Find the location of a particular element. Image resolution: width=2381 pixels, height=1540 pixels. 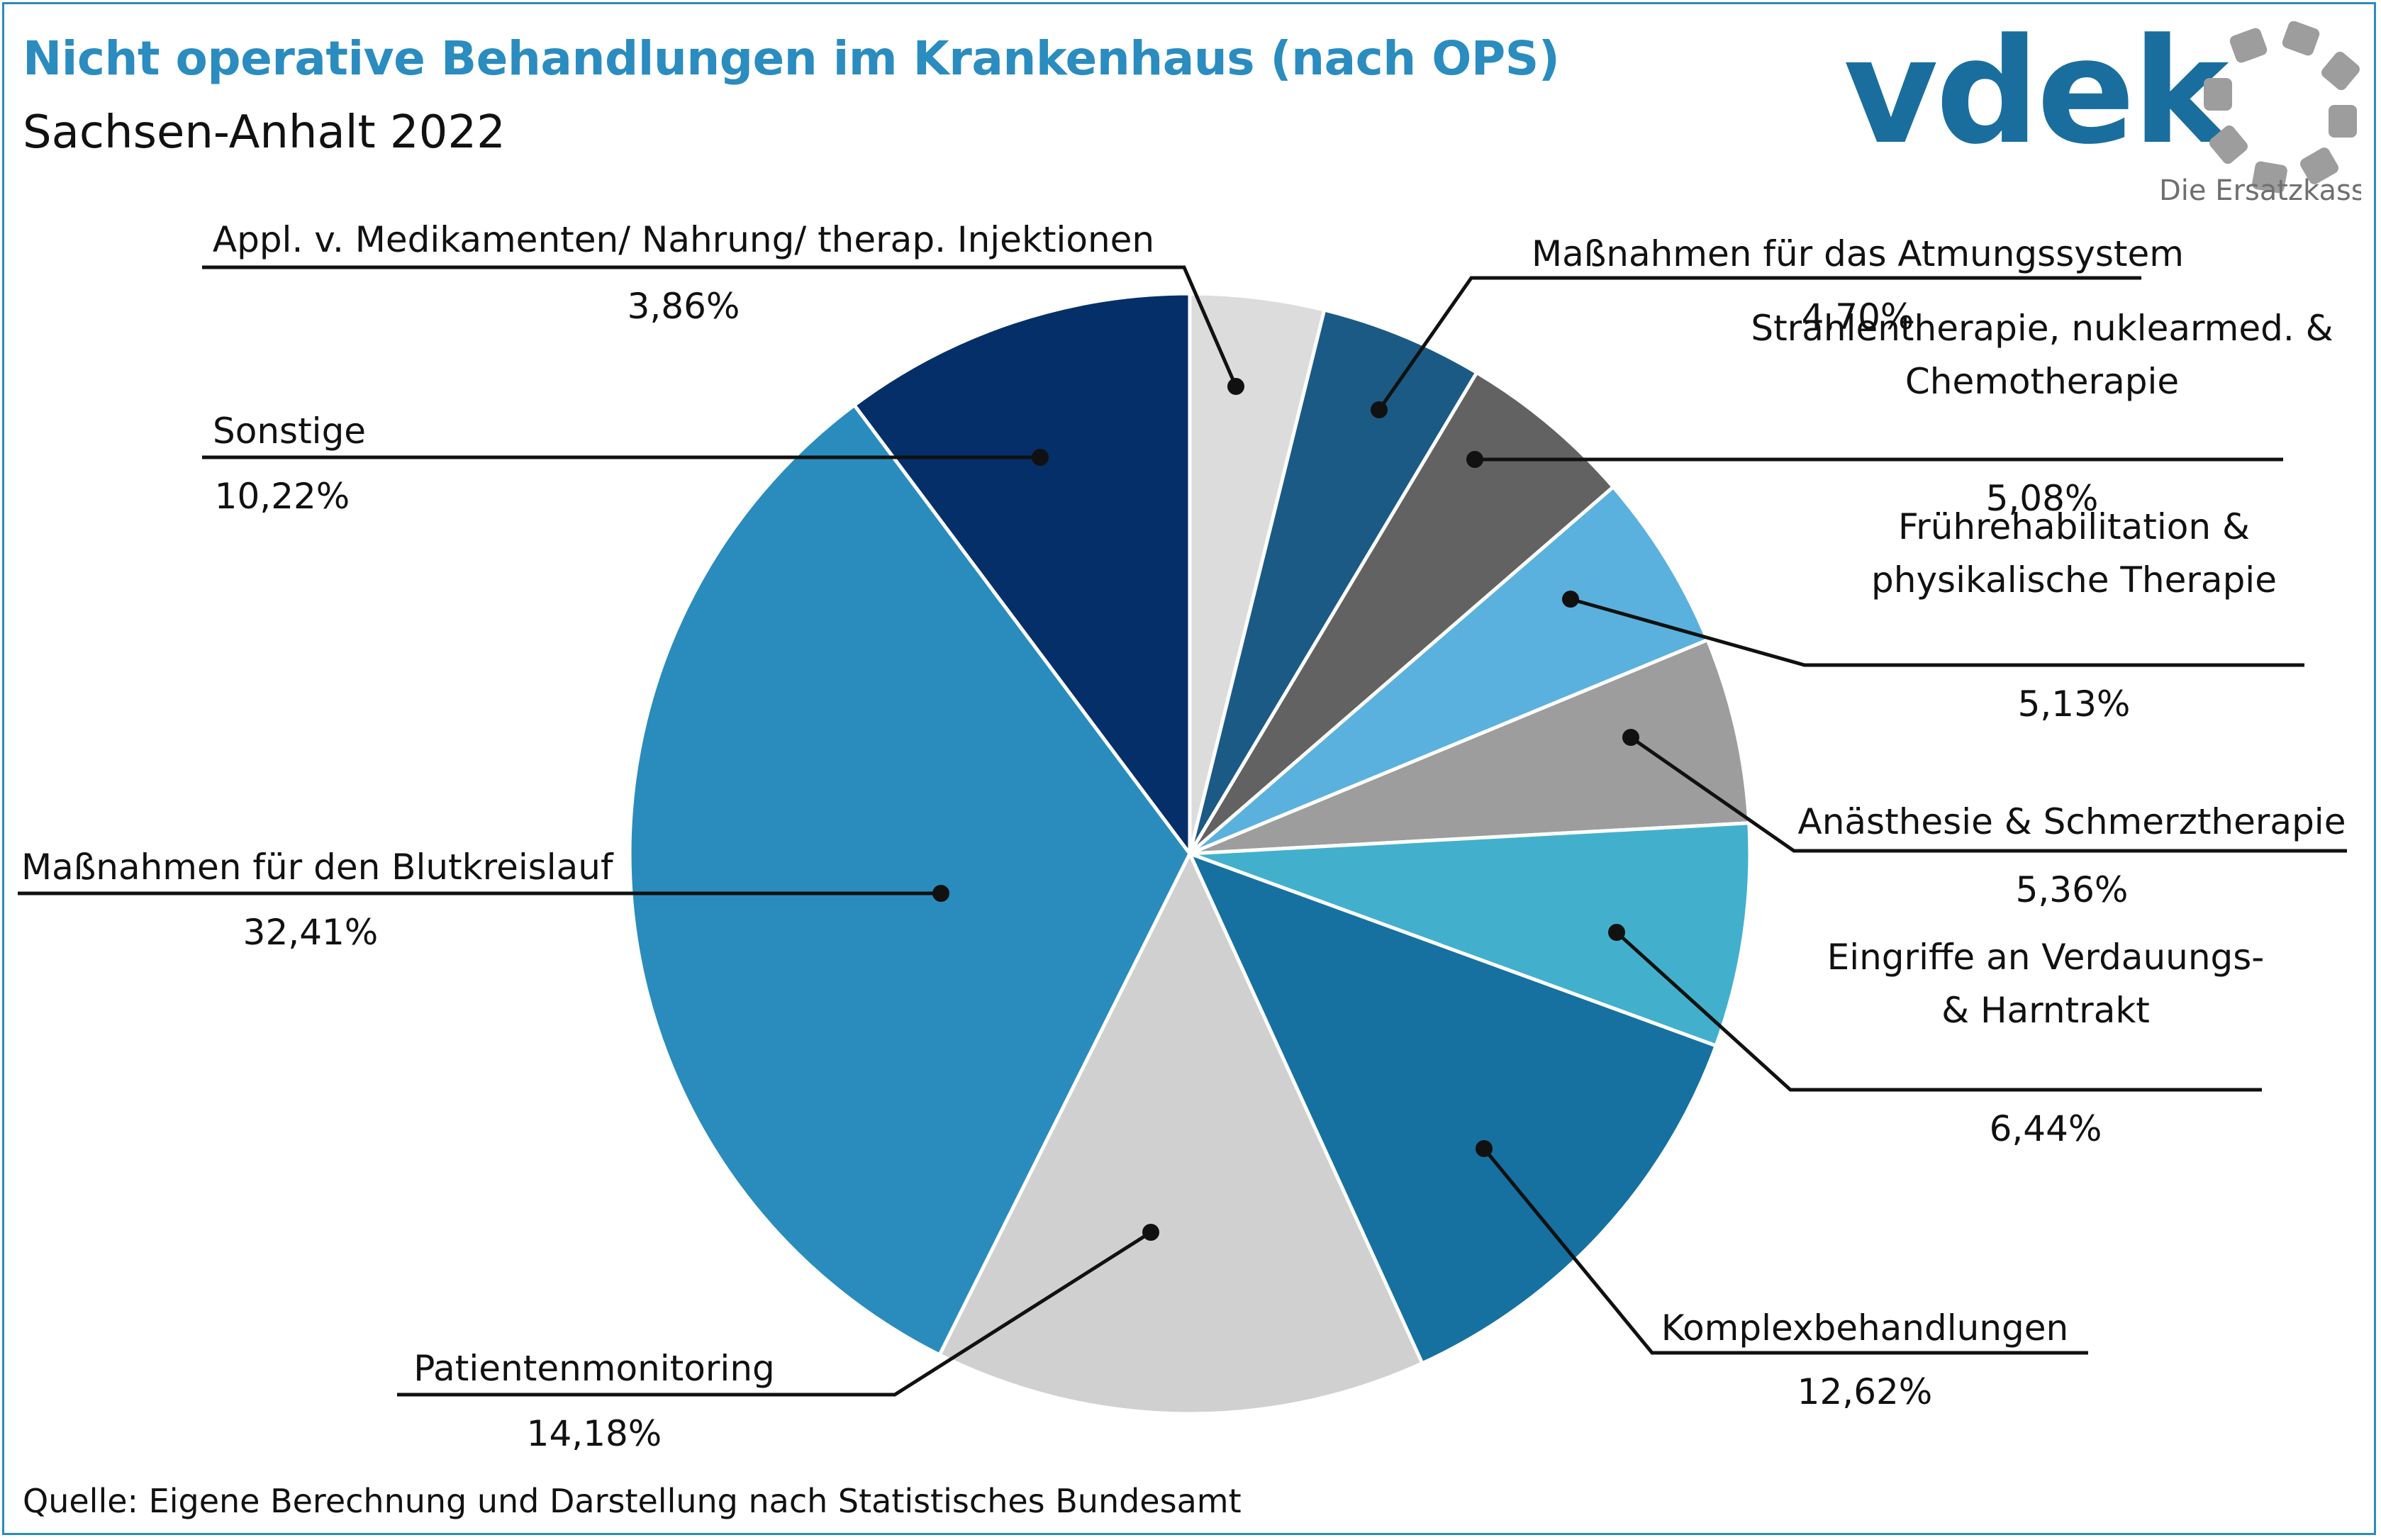

logo-wordmark: vdek is located at coordinates (2038, 99).